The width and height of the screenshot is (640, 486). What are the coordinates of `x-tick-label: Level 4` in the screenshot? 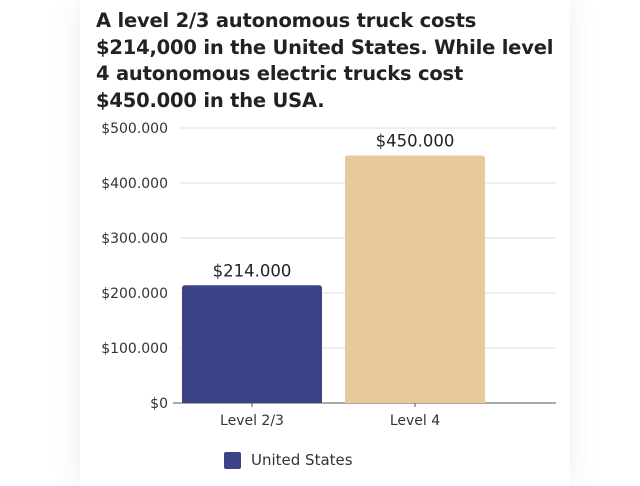 It's located at (415, 421).